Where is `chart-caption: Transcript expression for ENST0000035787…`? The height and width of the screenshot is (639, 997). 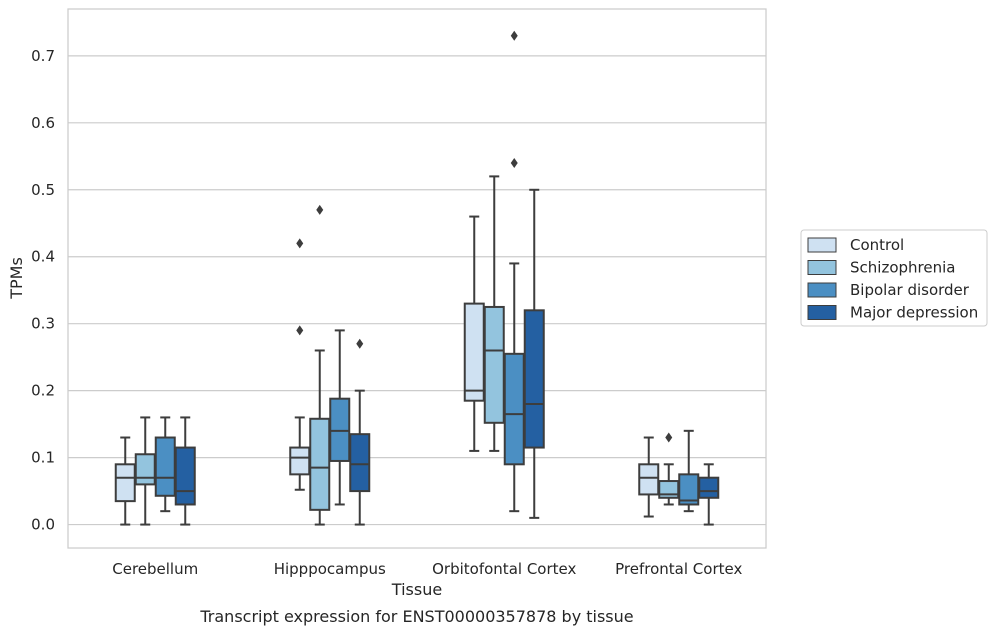
chart-caption: Transcript expression for ENST0000035787… is located at coordinates (416, 616).